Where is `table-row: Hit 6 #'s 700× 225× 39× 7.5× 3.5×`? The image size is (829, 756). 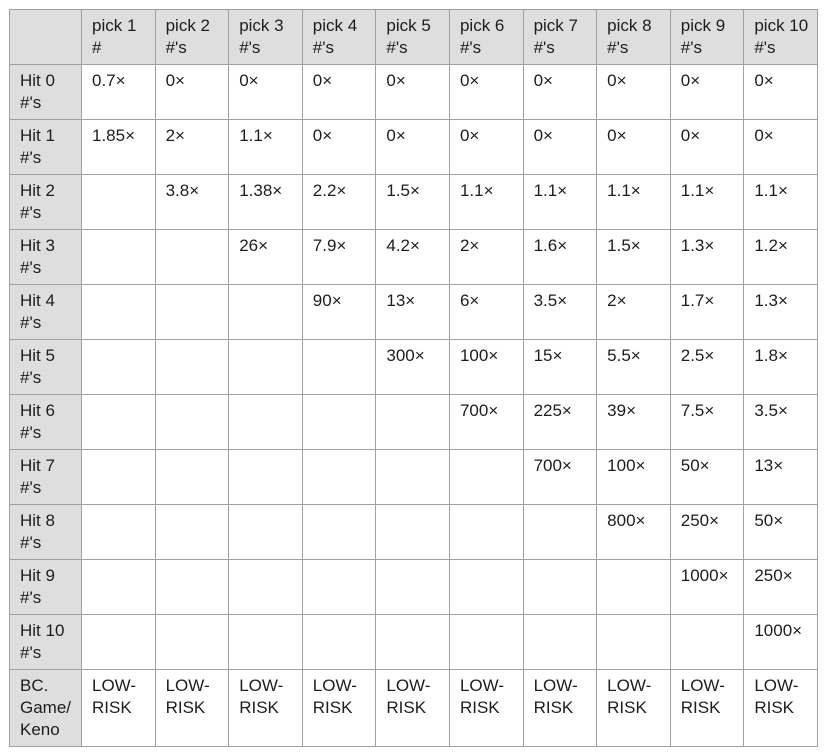
table-row: Hit 6 #'s 700× 225× 39× 7.5× 3.5× is located at coordinates (413, 422).